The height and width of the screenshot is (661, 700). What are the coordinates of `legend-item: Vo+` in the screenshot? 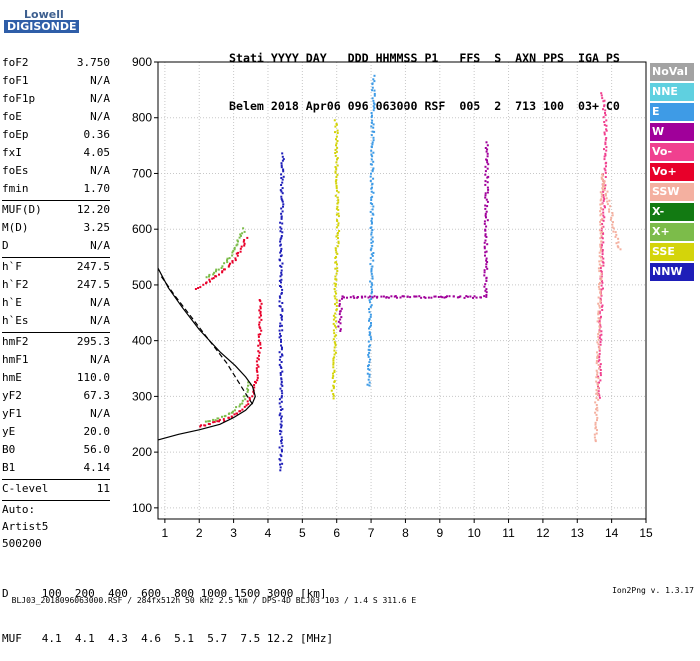 It's located at (672, 172).